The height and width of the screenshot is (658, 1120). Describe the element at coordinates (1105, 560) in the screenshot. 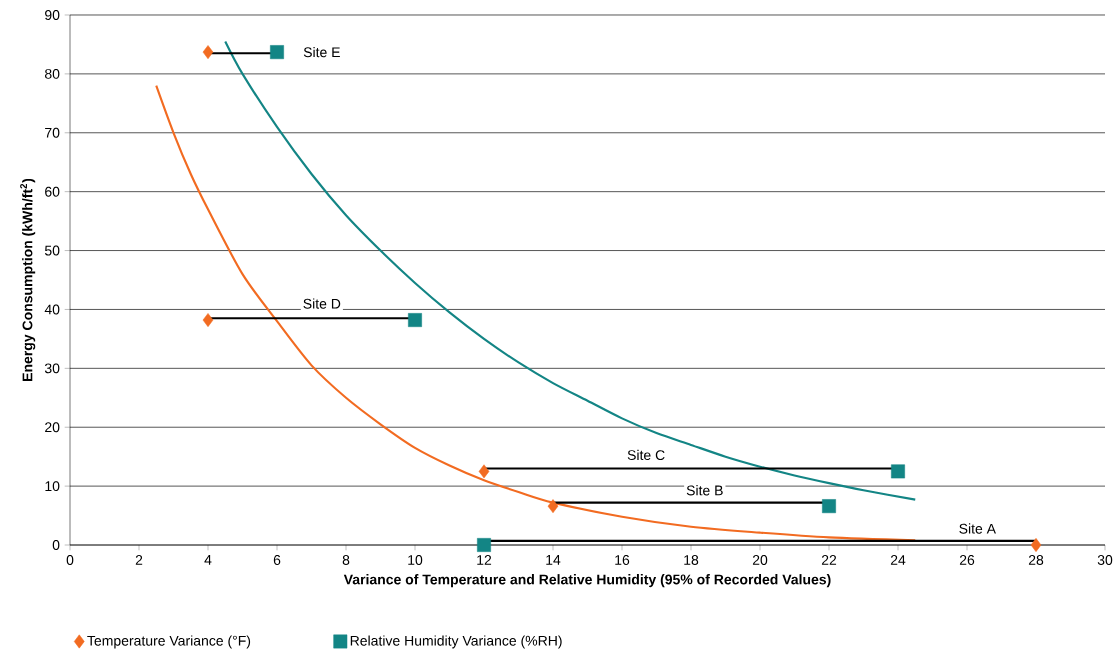

I see `x-tick-label: 30` at that location.